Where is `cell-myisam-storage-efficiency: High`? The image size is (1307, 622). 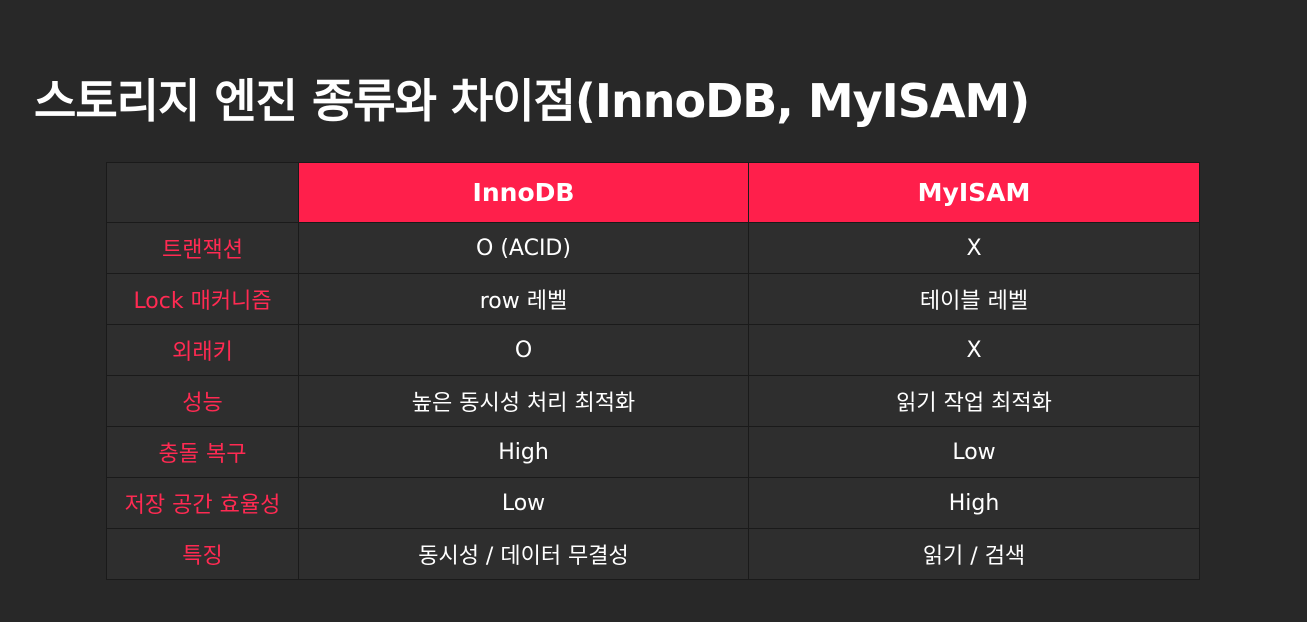 cell-myisam-storage-efficiency: High is located at coordinates (974, 503).